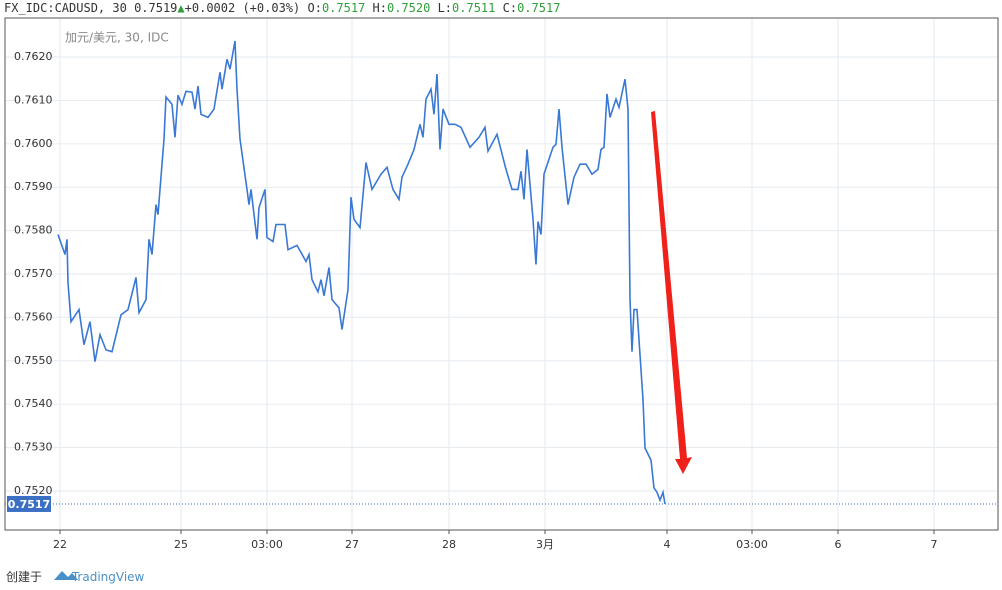  What do you see at coordinates (445, 8) in the screenshot?
I see `l-label: L:` at bounding box center [445, 8].